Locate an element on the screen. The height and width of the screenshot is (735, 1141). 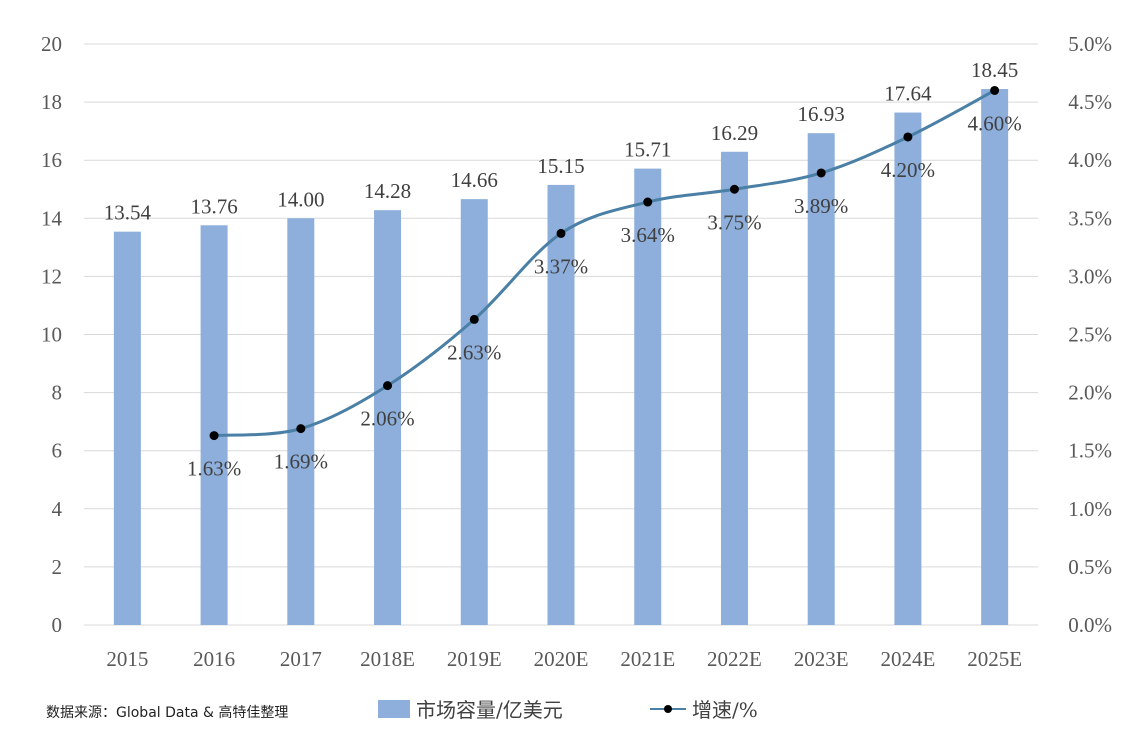
x-tick-label: 2020E is located at coordinates (561, 659).